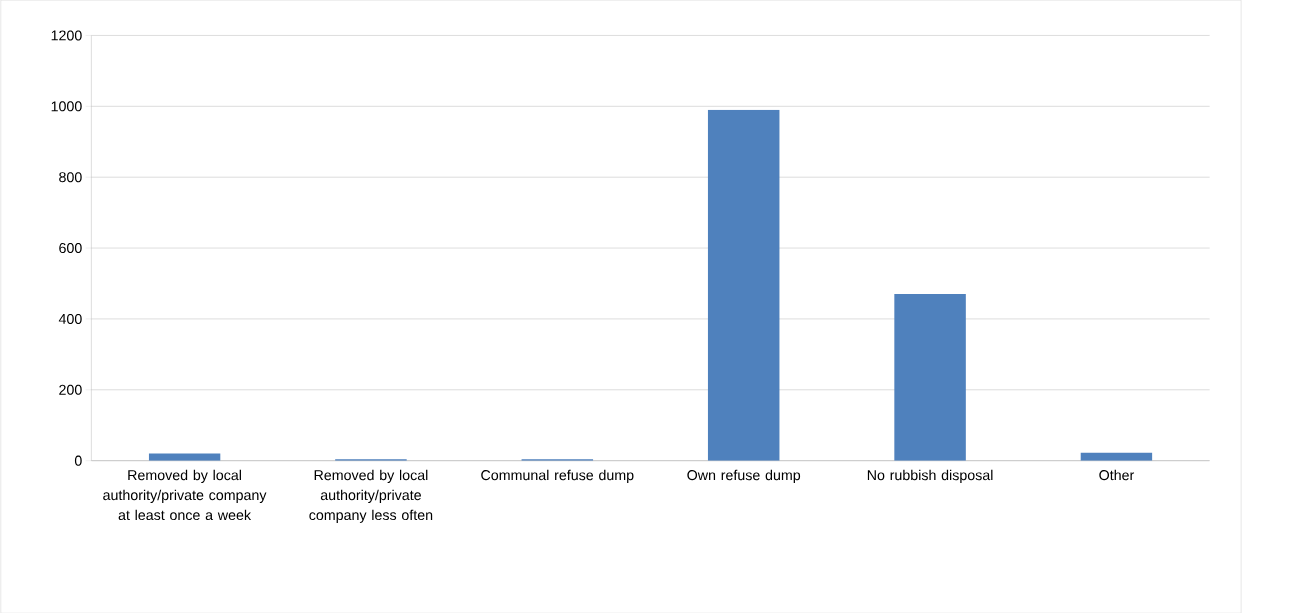  I want to click on y-tick-label: 1200, so click(66, 35).